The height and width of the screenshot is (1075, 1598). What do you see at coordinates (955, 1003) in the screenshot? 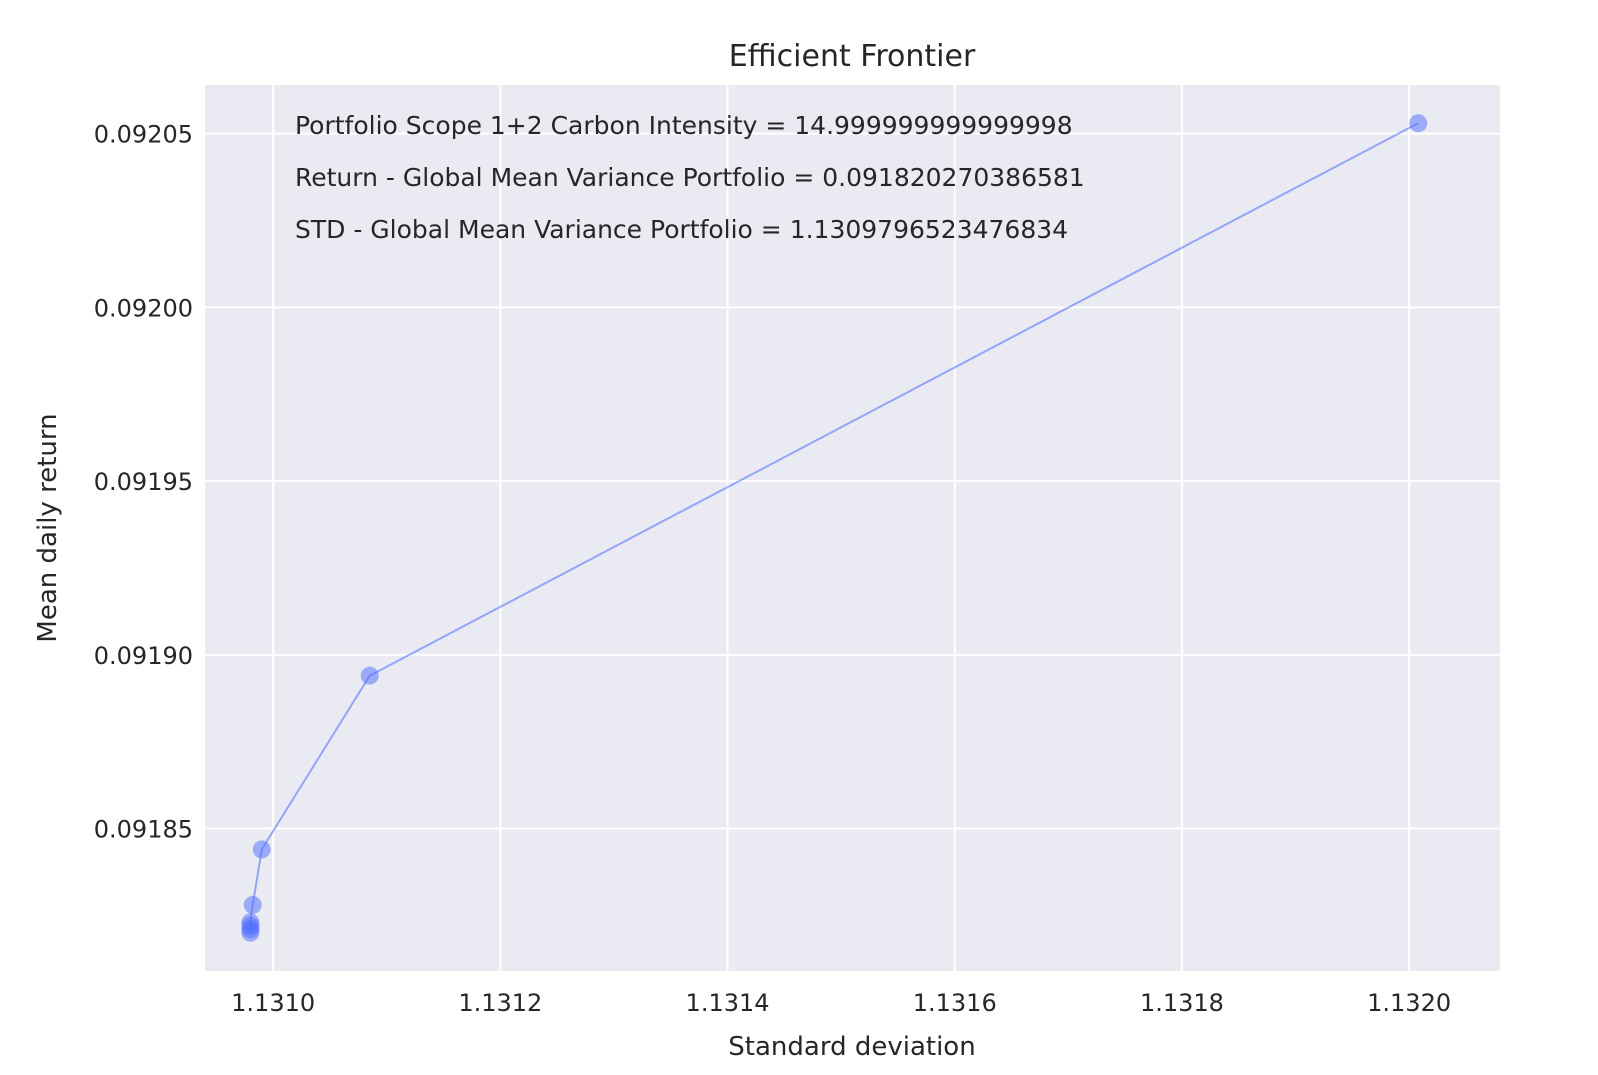
I see `x-tick-label: 1.1316` at bounding box center [955, 1003].